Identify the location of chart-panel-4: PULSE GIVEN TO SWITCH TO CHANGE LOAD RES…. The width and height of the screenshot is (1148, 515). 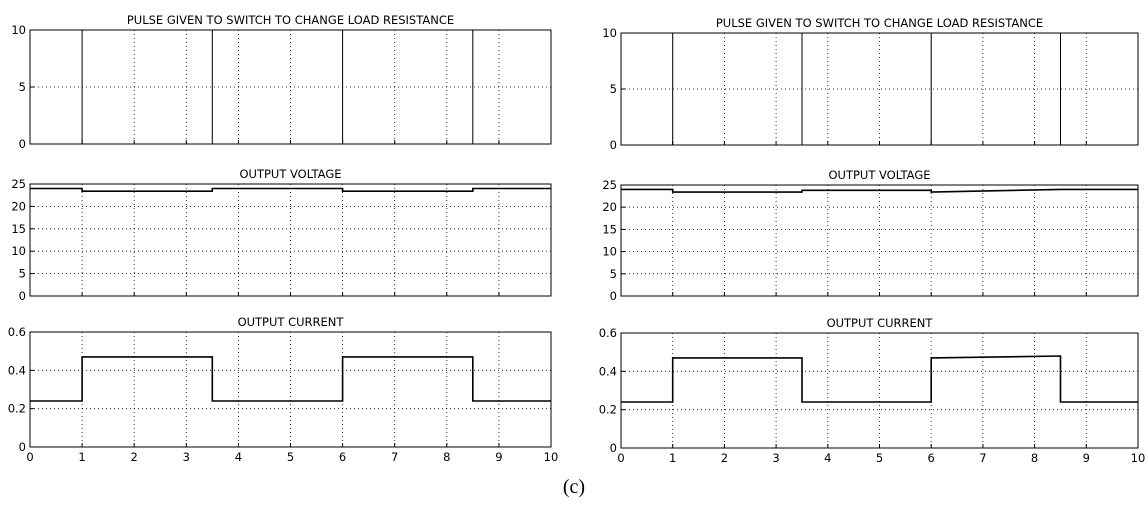
(870, 84).